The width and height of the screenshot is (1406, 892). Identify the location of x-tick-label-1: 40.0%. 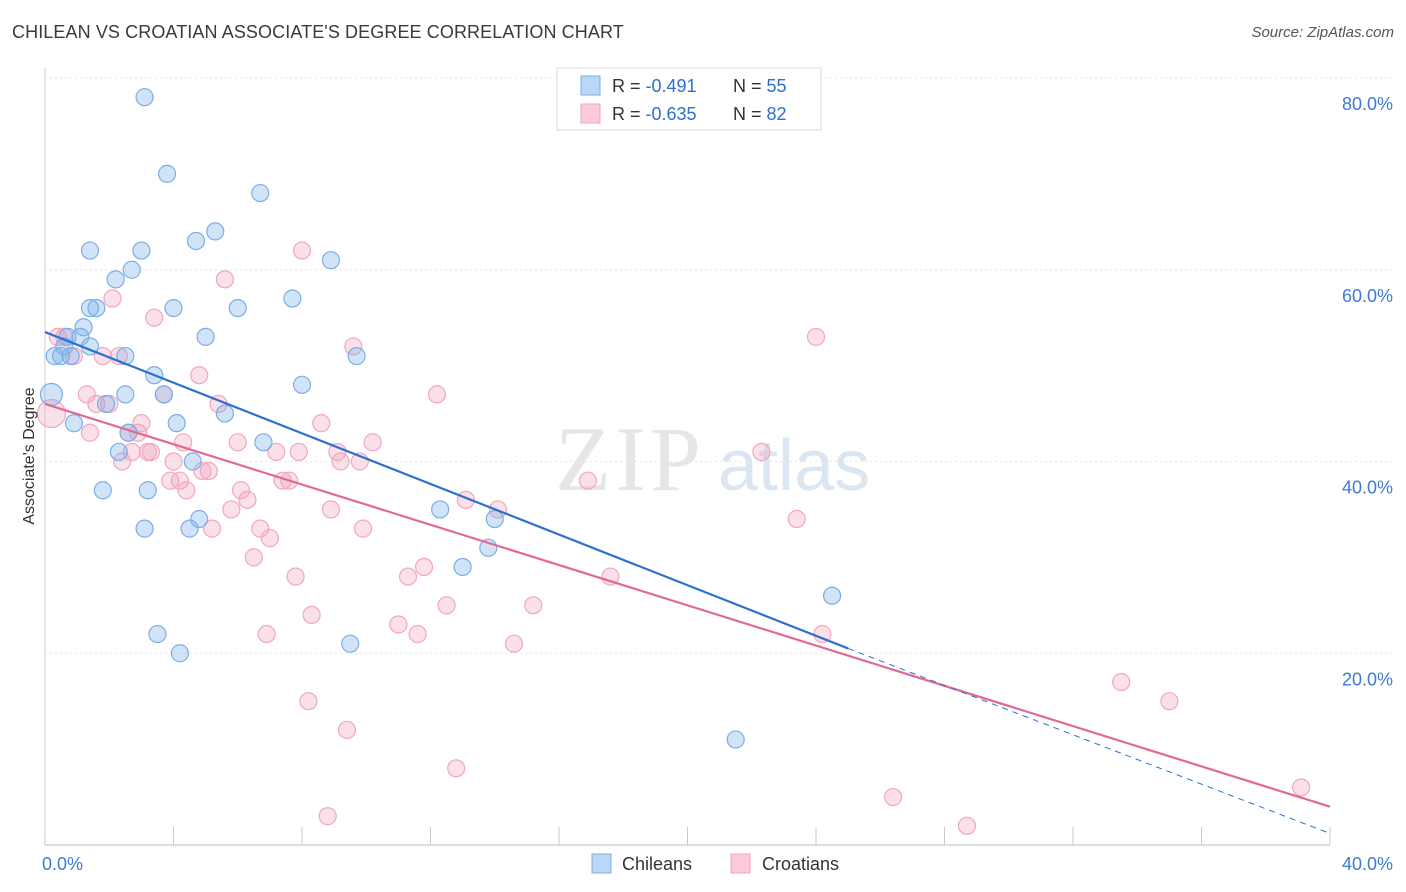
(1367, 864).